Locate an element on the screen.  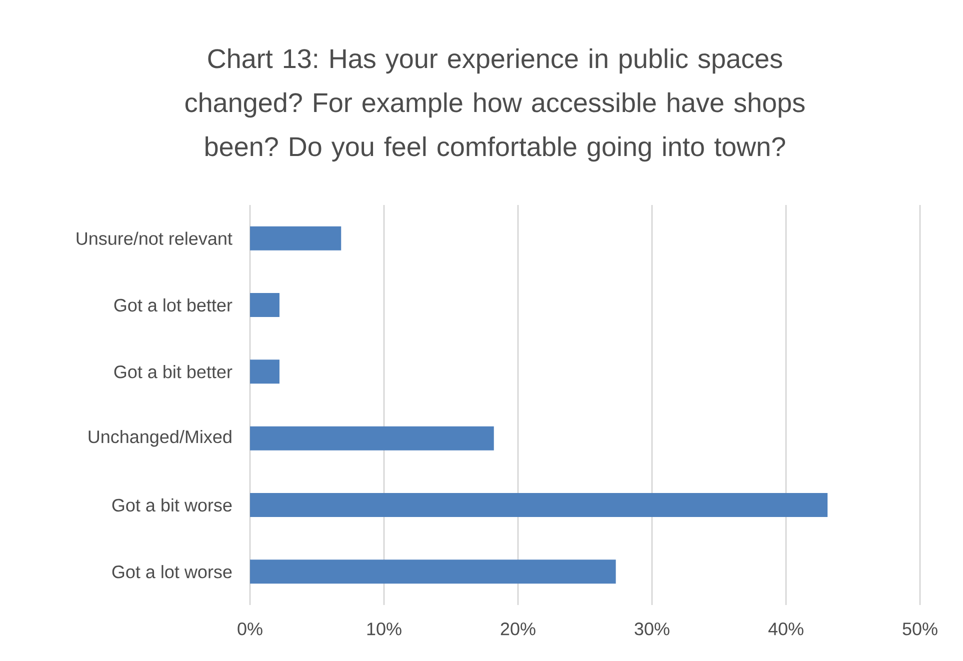
x-tick-label: 10% is located at coordinates (384, 629).